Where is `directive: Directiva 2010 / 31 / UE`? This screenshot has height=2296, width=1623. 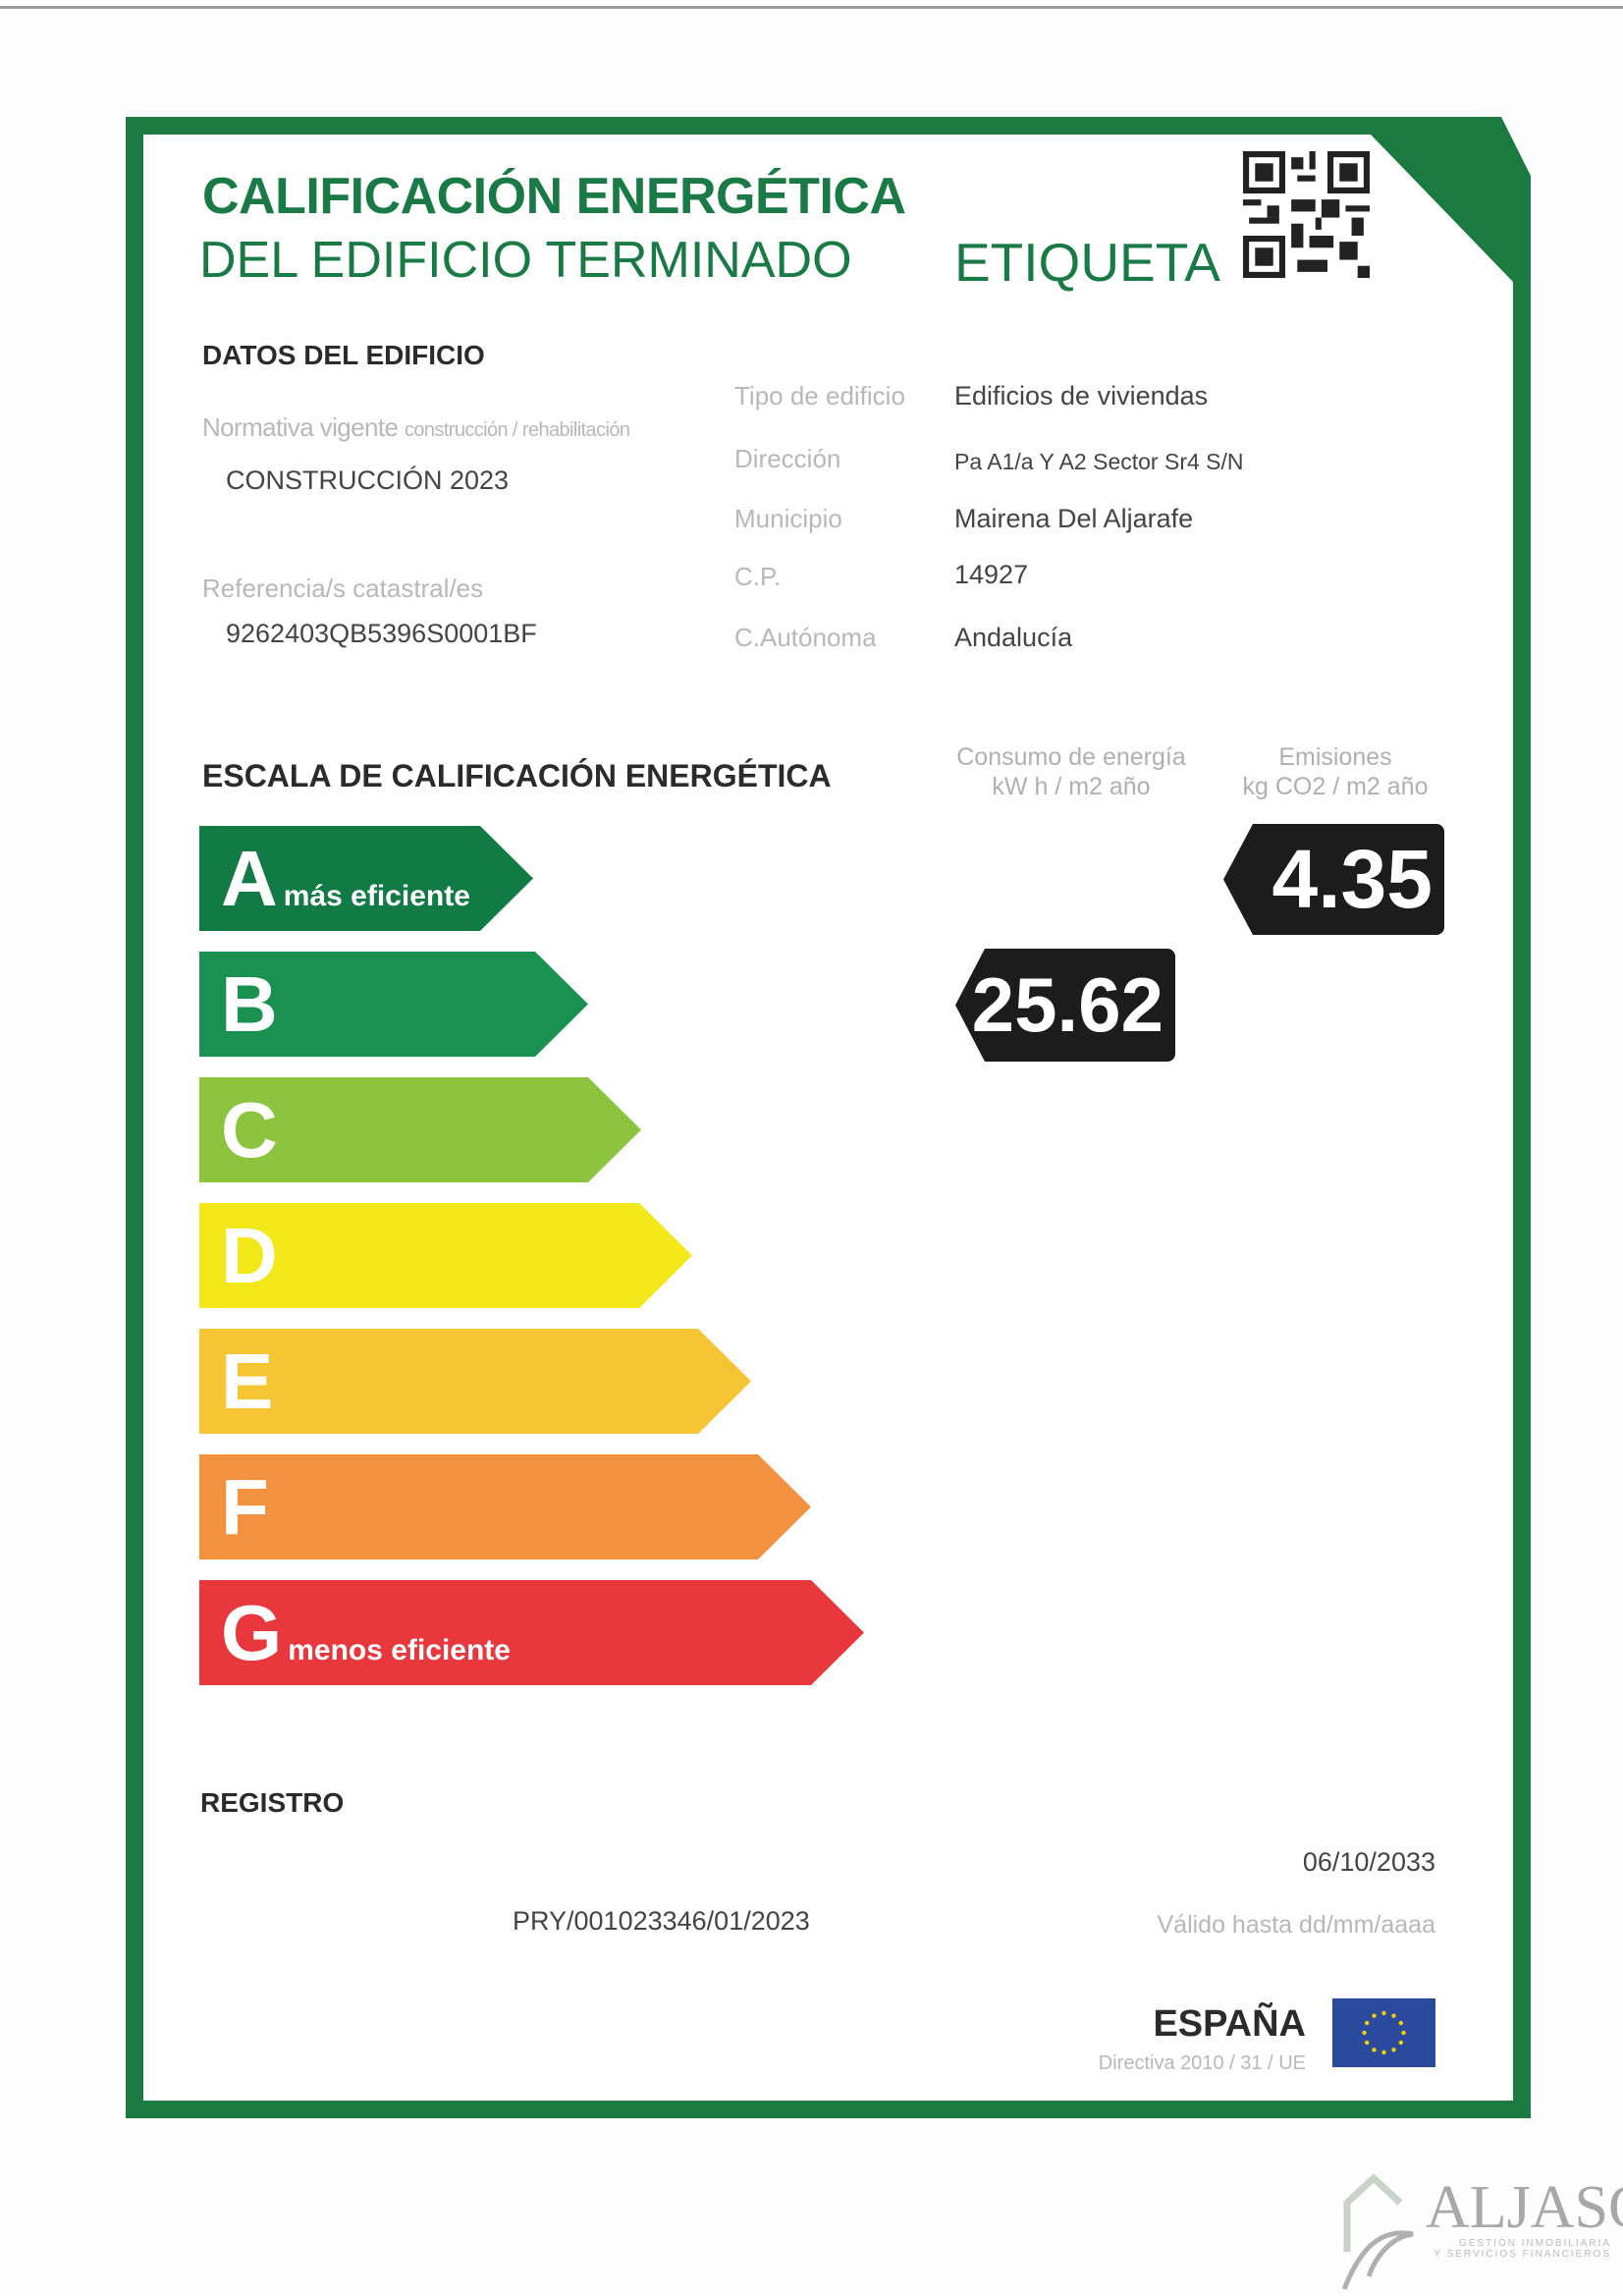 directive: Directiva 2010 / 31 / UE is located at coordinates (1202, 2063).